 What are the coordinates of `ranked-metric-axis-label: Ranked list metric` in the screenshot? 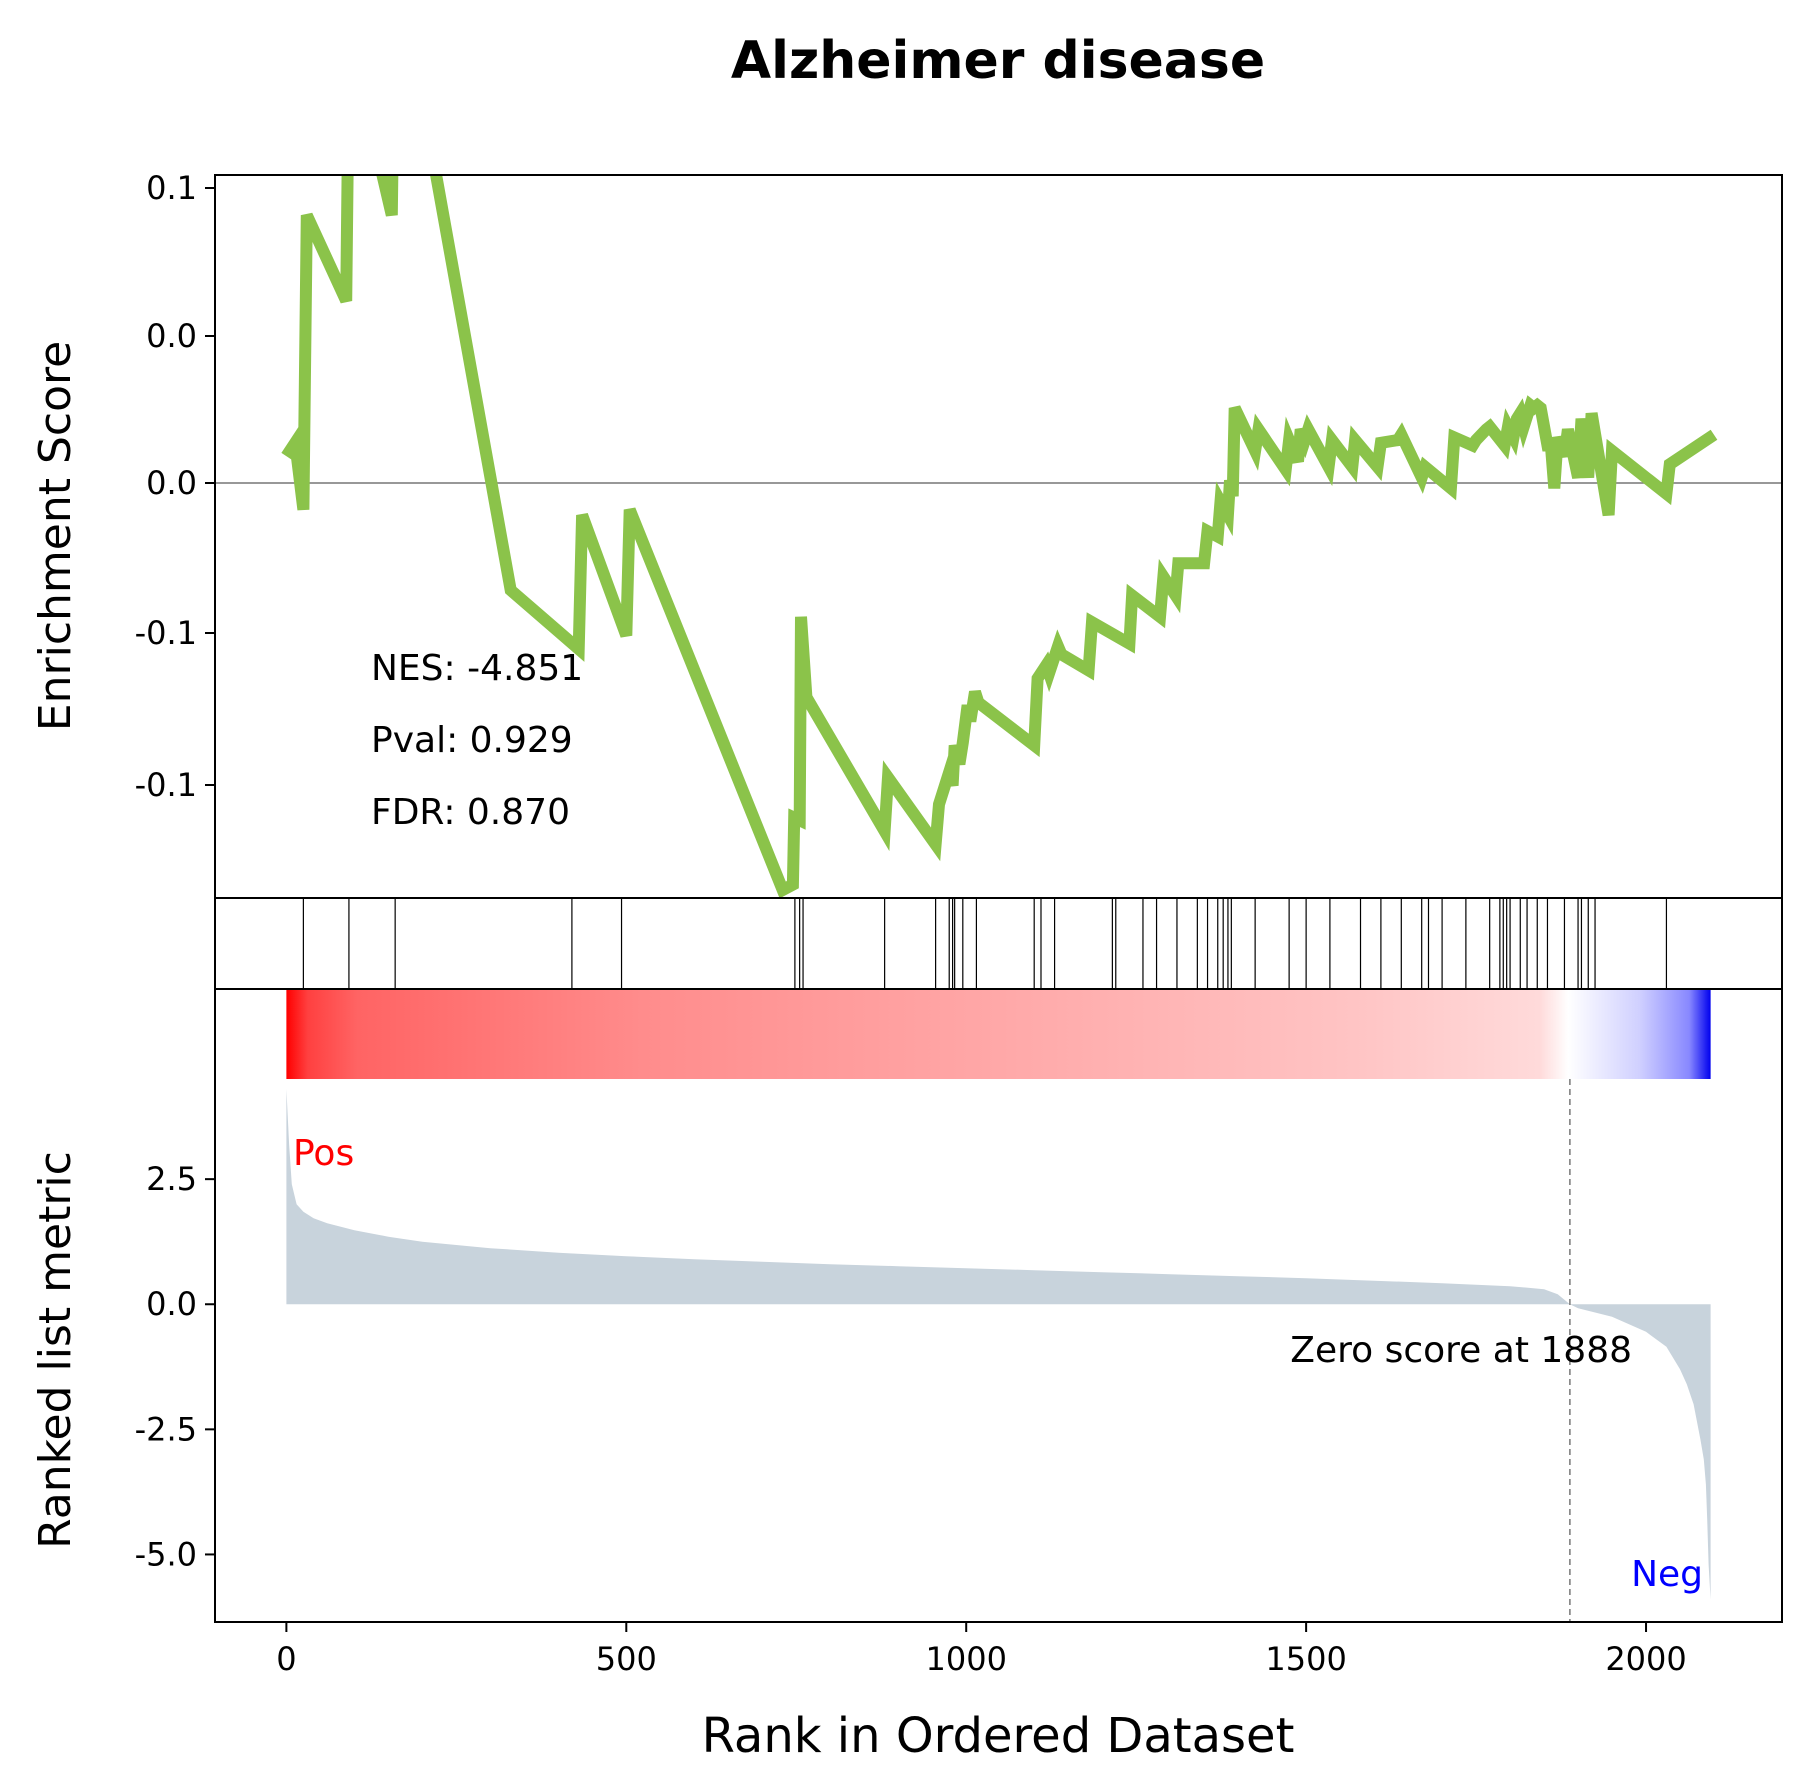 It's located at (55, 1350).